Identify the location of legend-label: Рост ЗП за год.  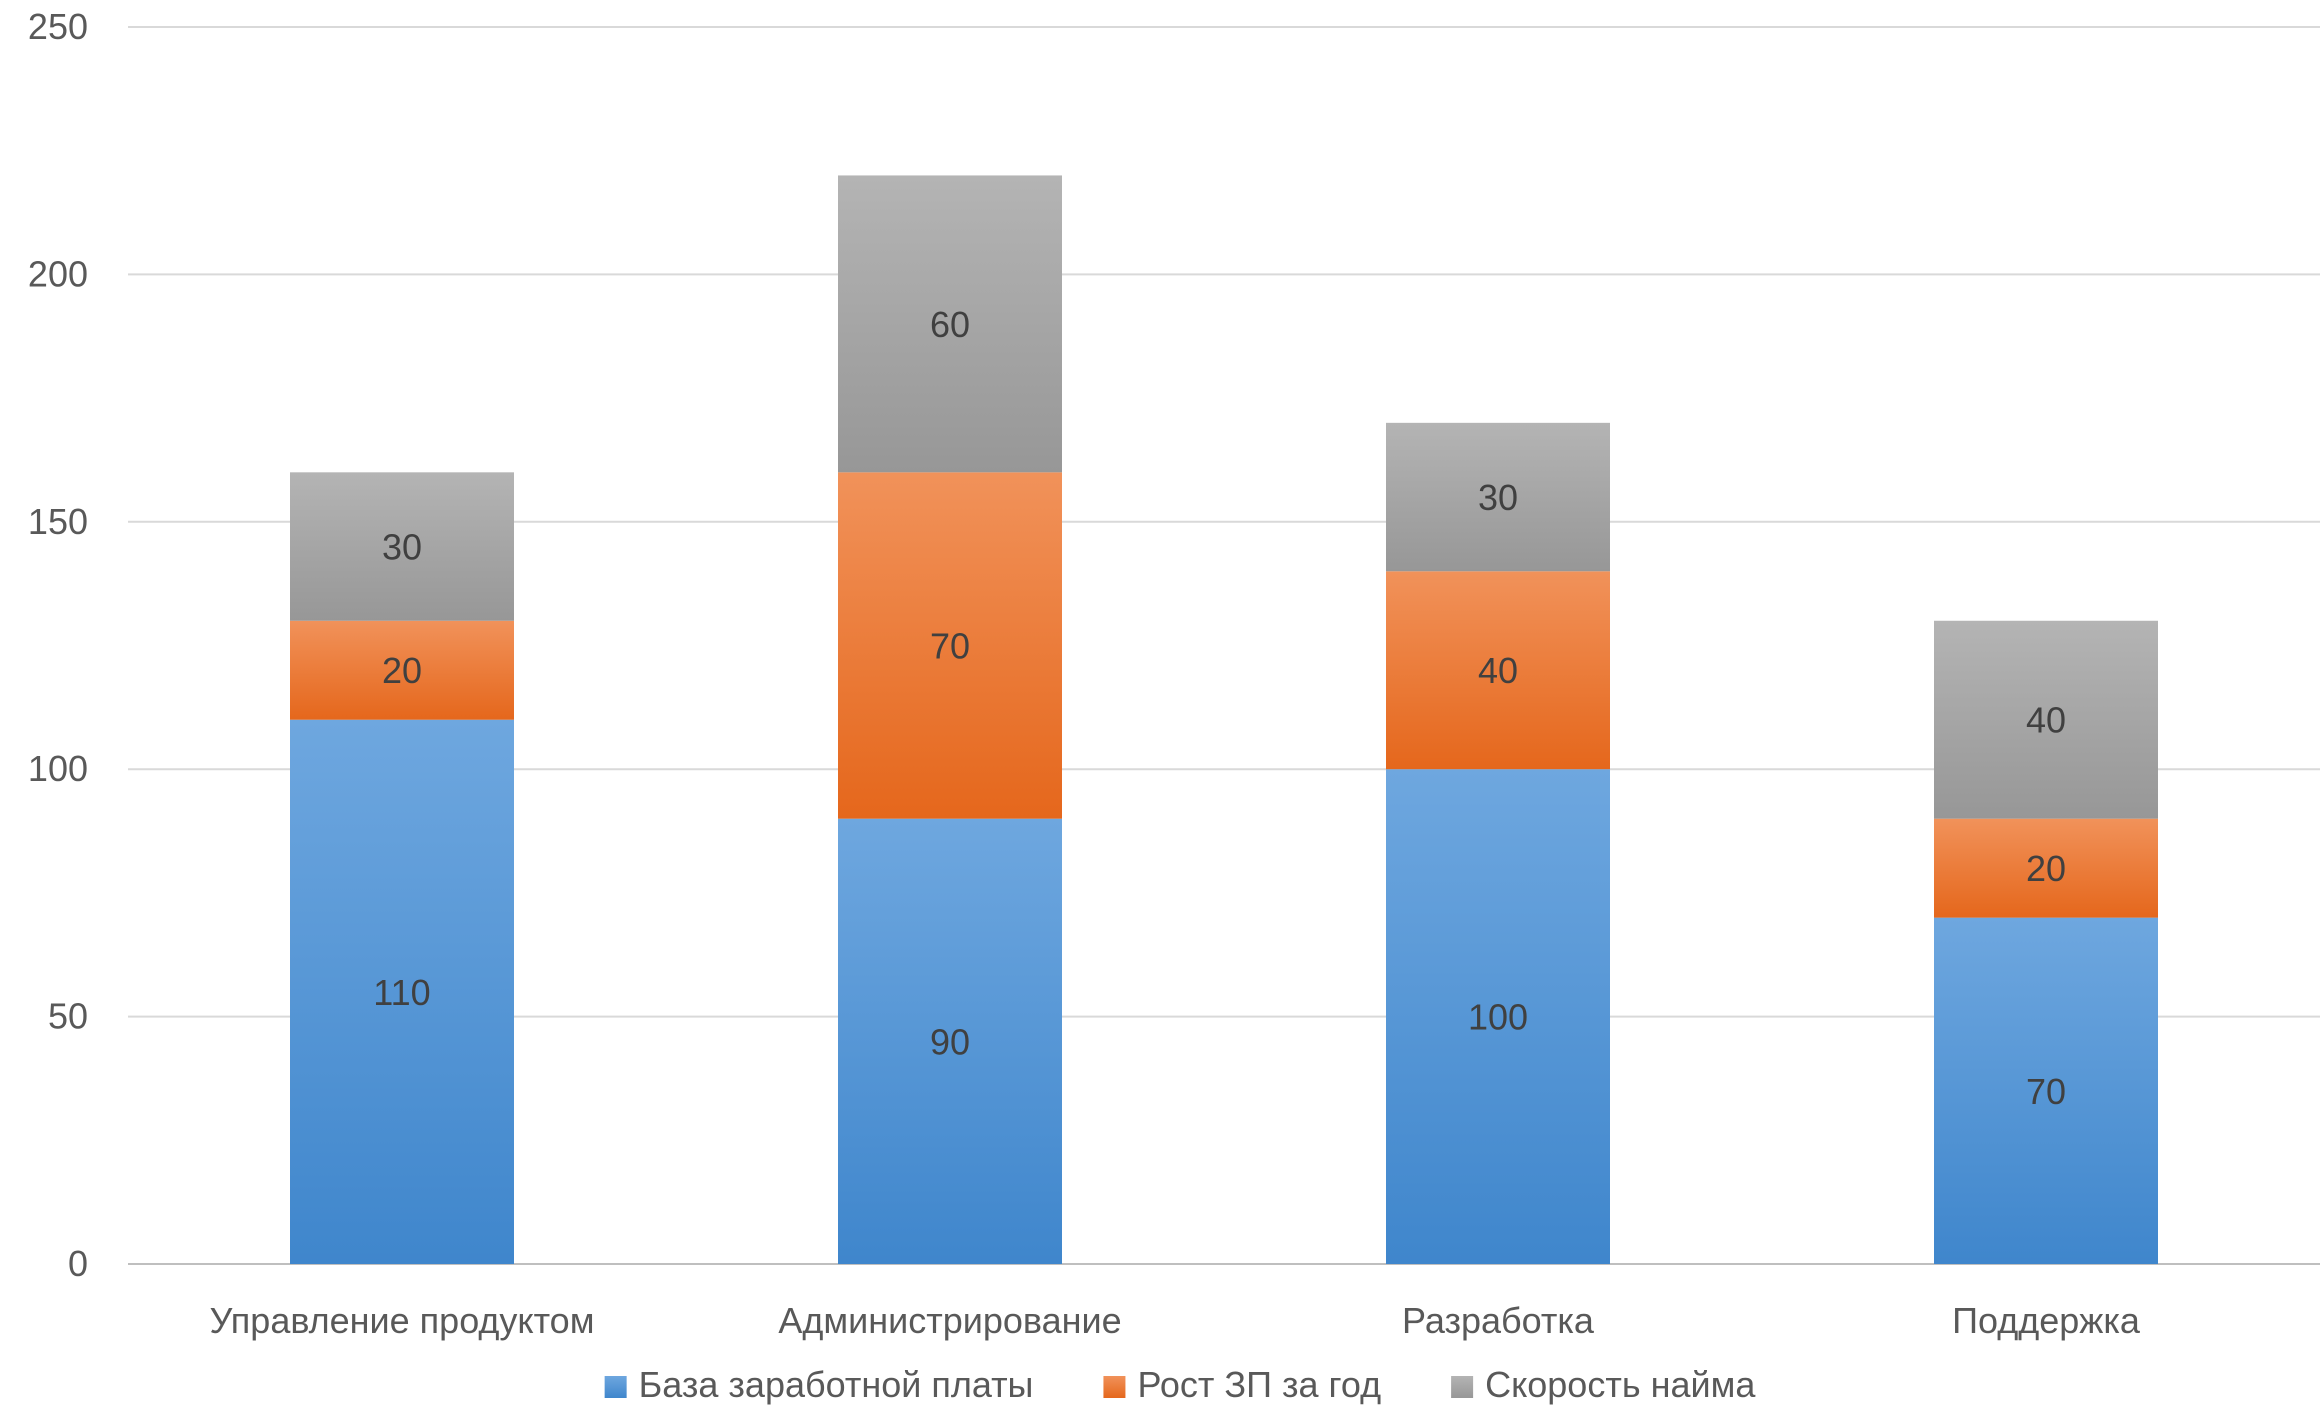
(1259, 1384).